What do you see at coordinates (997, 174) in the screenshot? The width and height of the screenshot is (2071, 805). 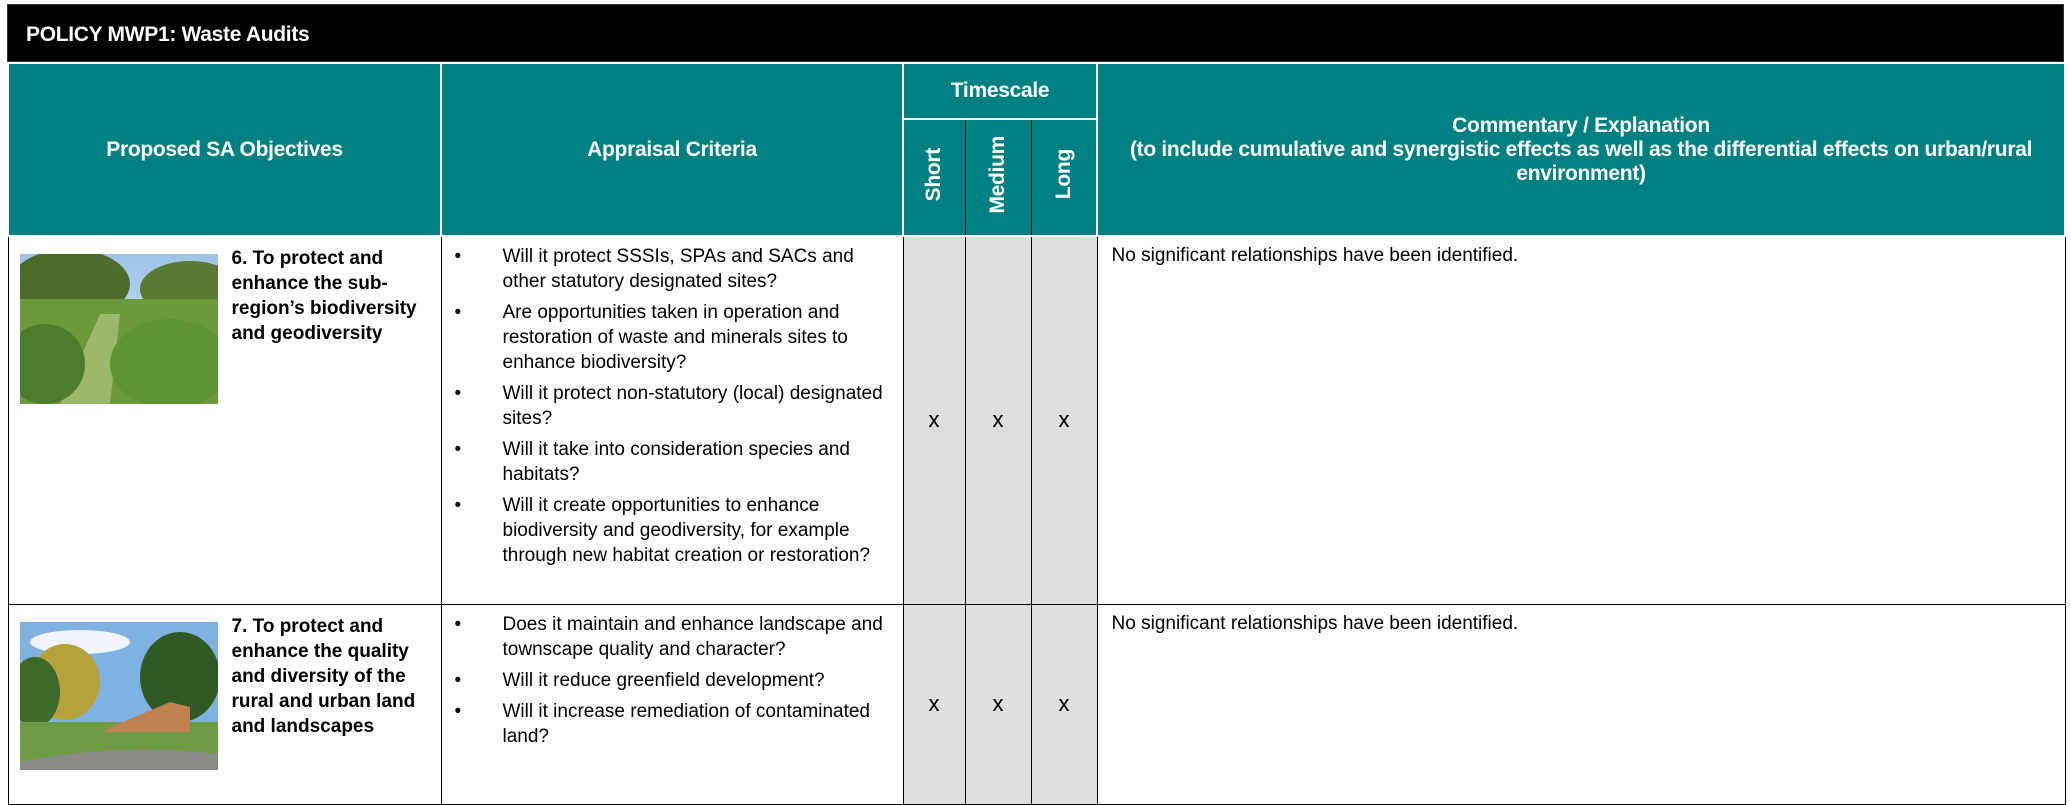 I see `medium-header: Medium` at bounding box center [997, 174].